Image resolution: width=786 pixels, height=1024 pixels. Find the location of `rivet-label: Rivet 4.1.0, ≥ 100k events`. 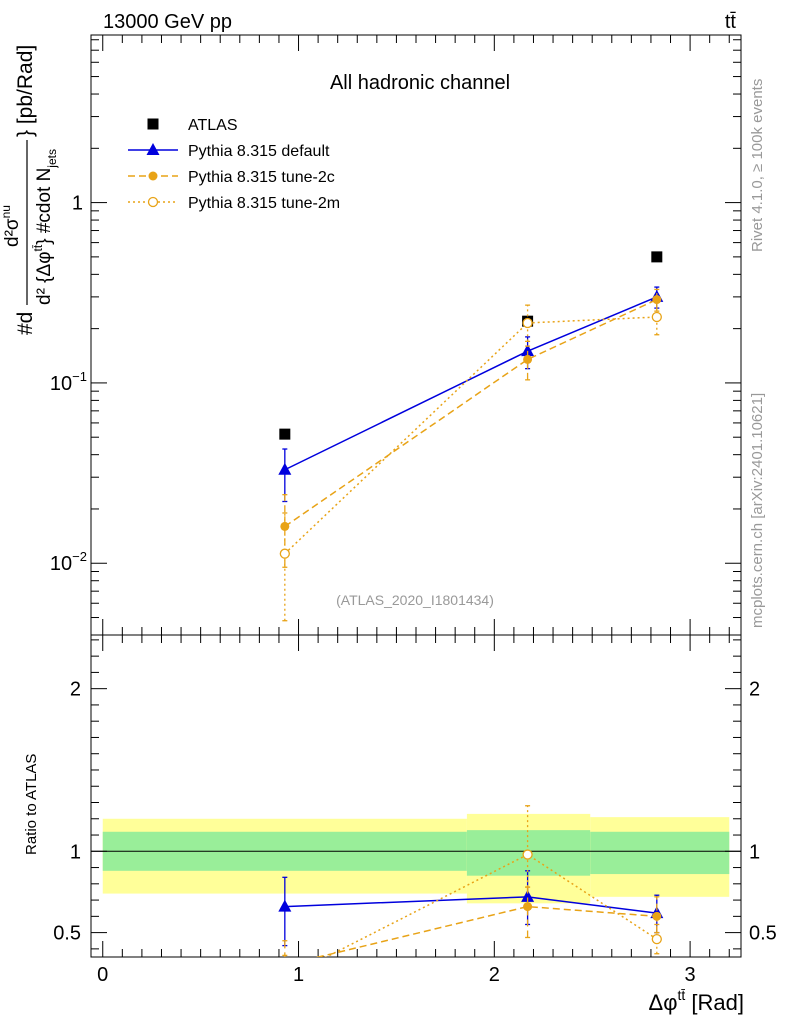

rivet-label: Rivet 4.1.0, ≥ 100k events is located at coordinates (757, 165).